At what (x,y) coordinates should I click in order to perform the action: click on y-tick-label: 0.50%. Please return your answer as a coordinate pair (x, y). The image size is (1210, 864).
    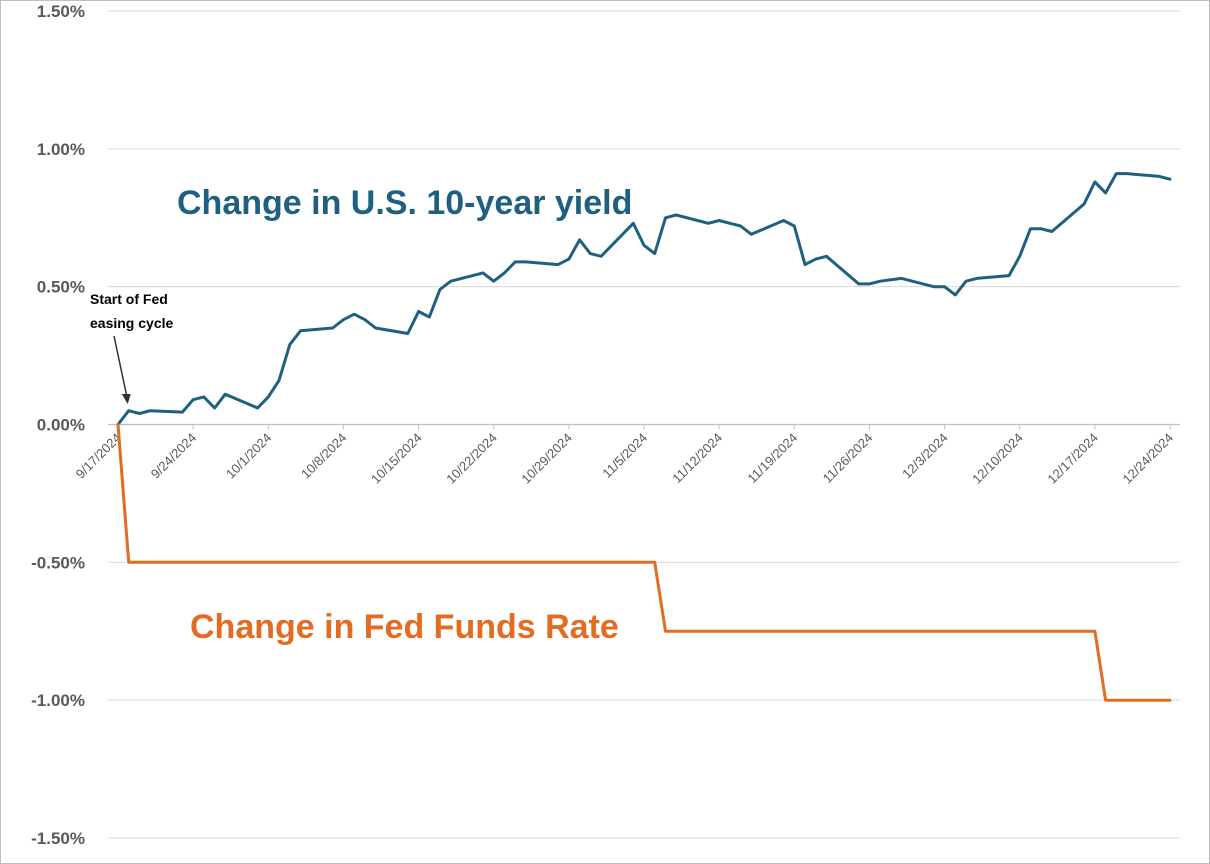
    Looking at the image, I should click on (61, 287).